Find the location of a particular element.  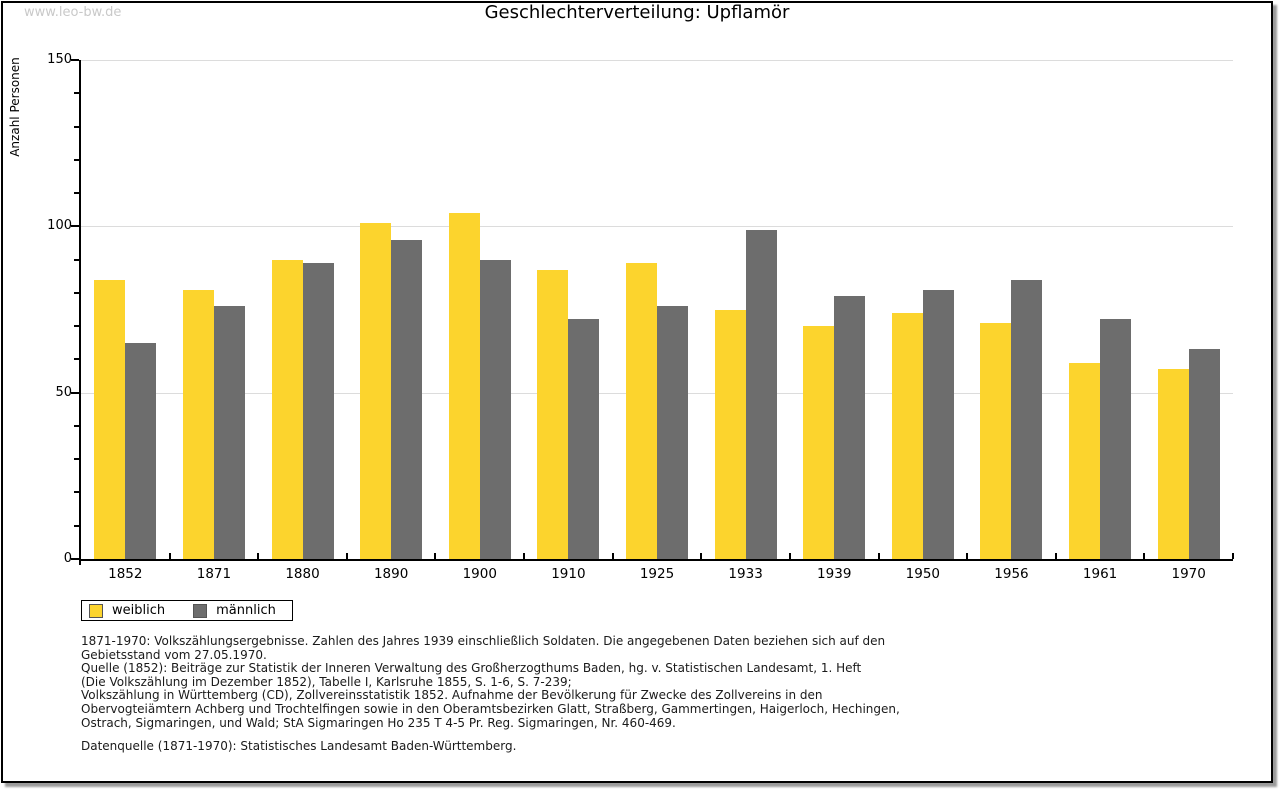

bar-maennlich-1970 is located at coordinates (1204, 454).